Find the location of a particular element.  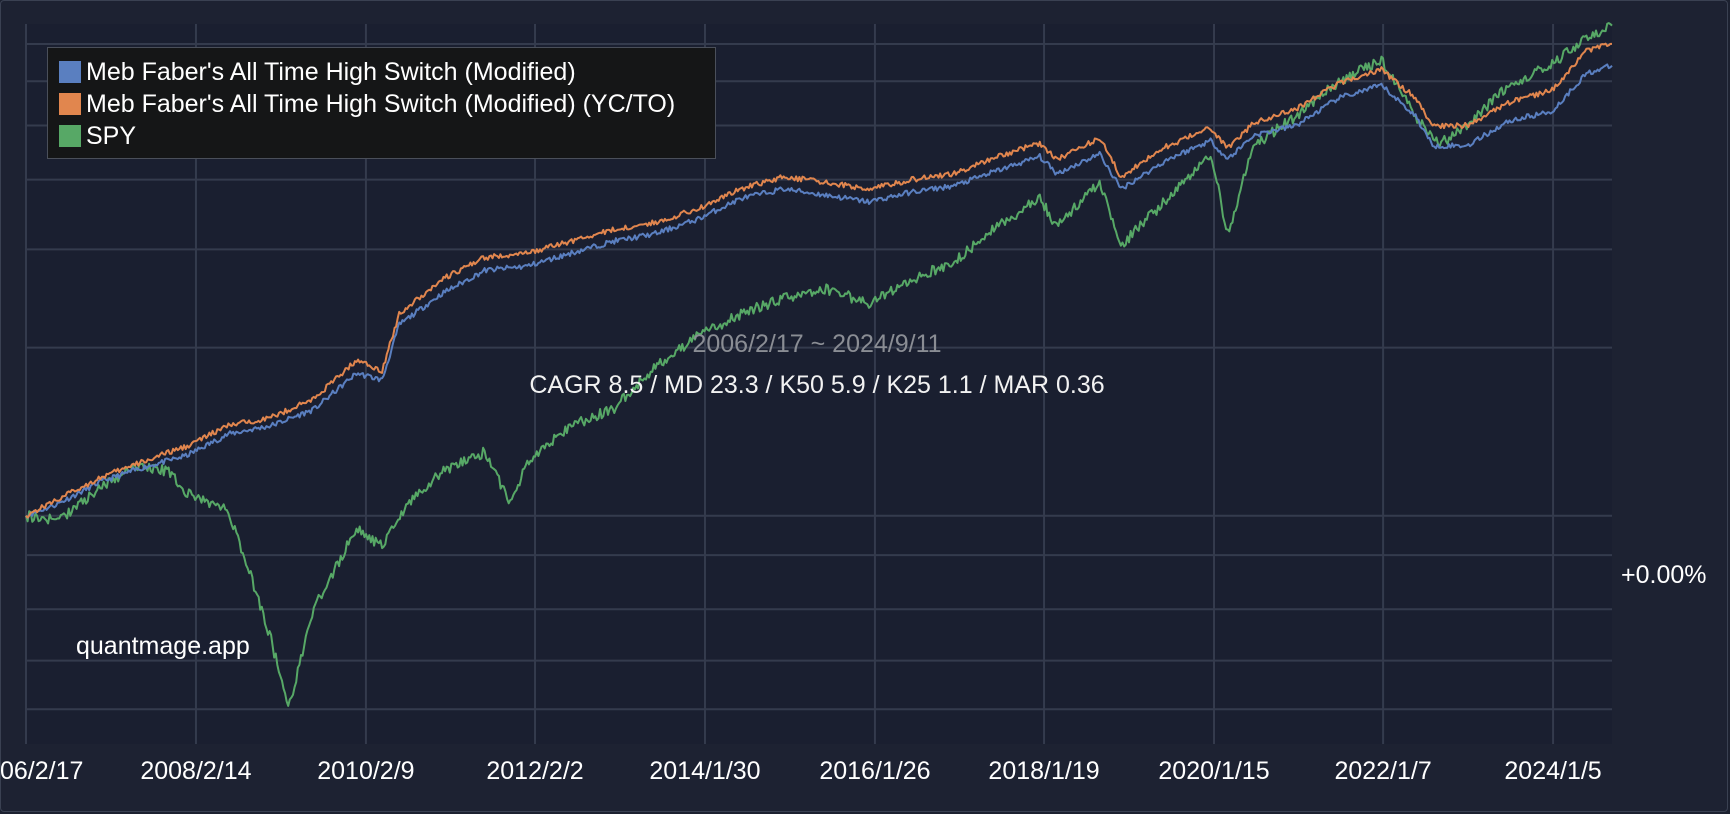

x-tick-label: 2008/2/14 is located at coordinates (196, 771).